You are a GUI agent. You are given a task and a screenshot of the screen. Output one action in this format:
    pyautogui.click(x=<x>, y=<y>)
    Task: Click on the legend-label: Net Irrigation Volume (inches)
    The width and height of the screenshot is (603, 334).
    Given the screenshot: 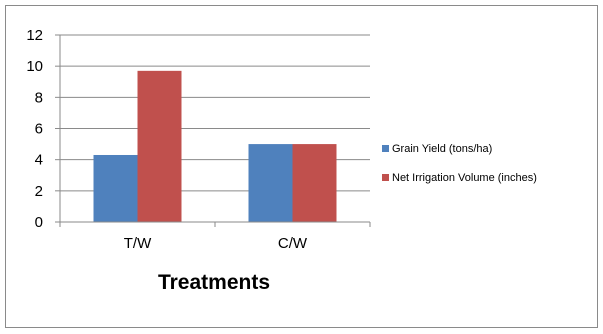 What is the action you would take?
    pyautogui.click(x=464, y=178)
    